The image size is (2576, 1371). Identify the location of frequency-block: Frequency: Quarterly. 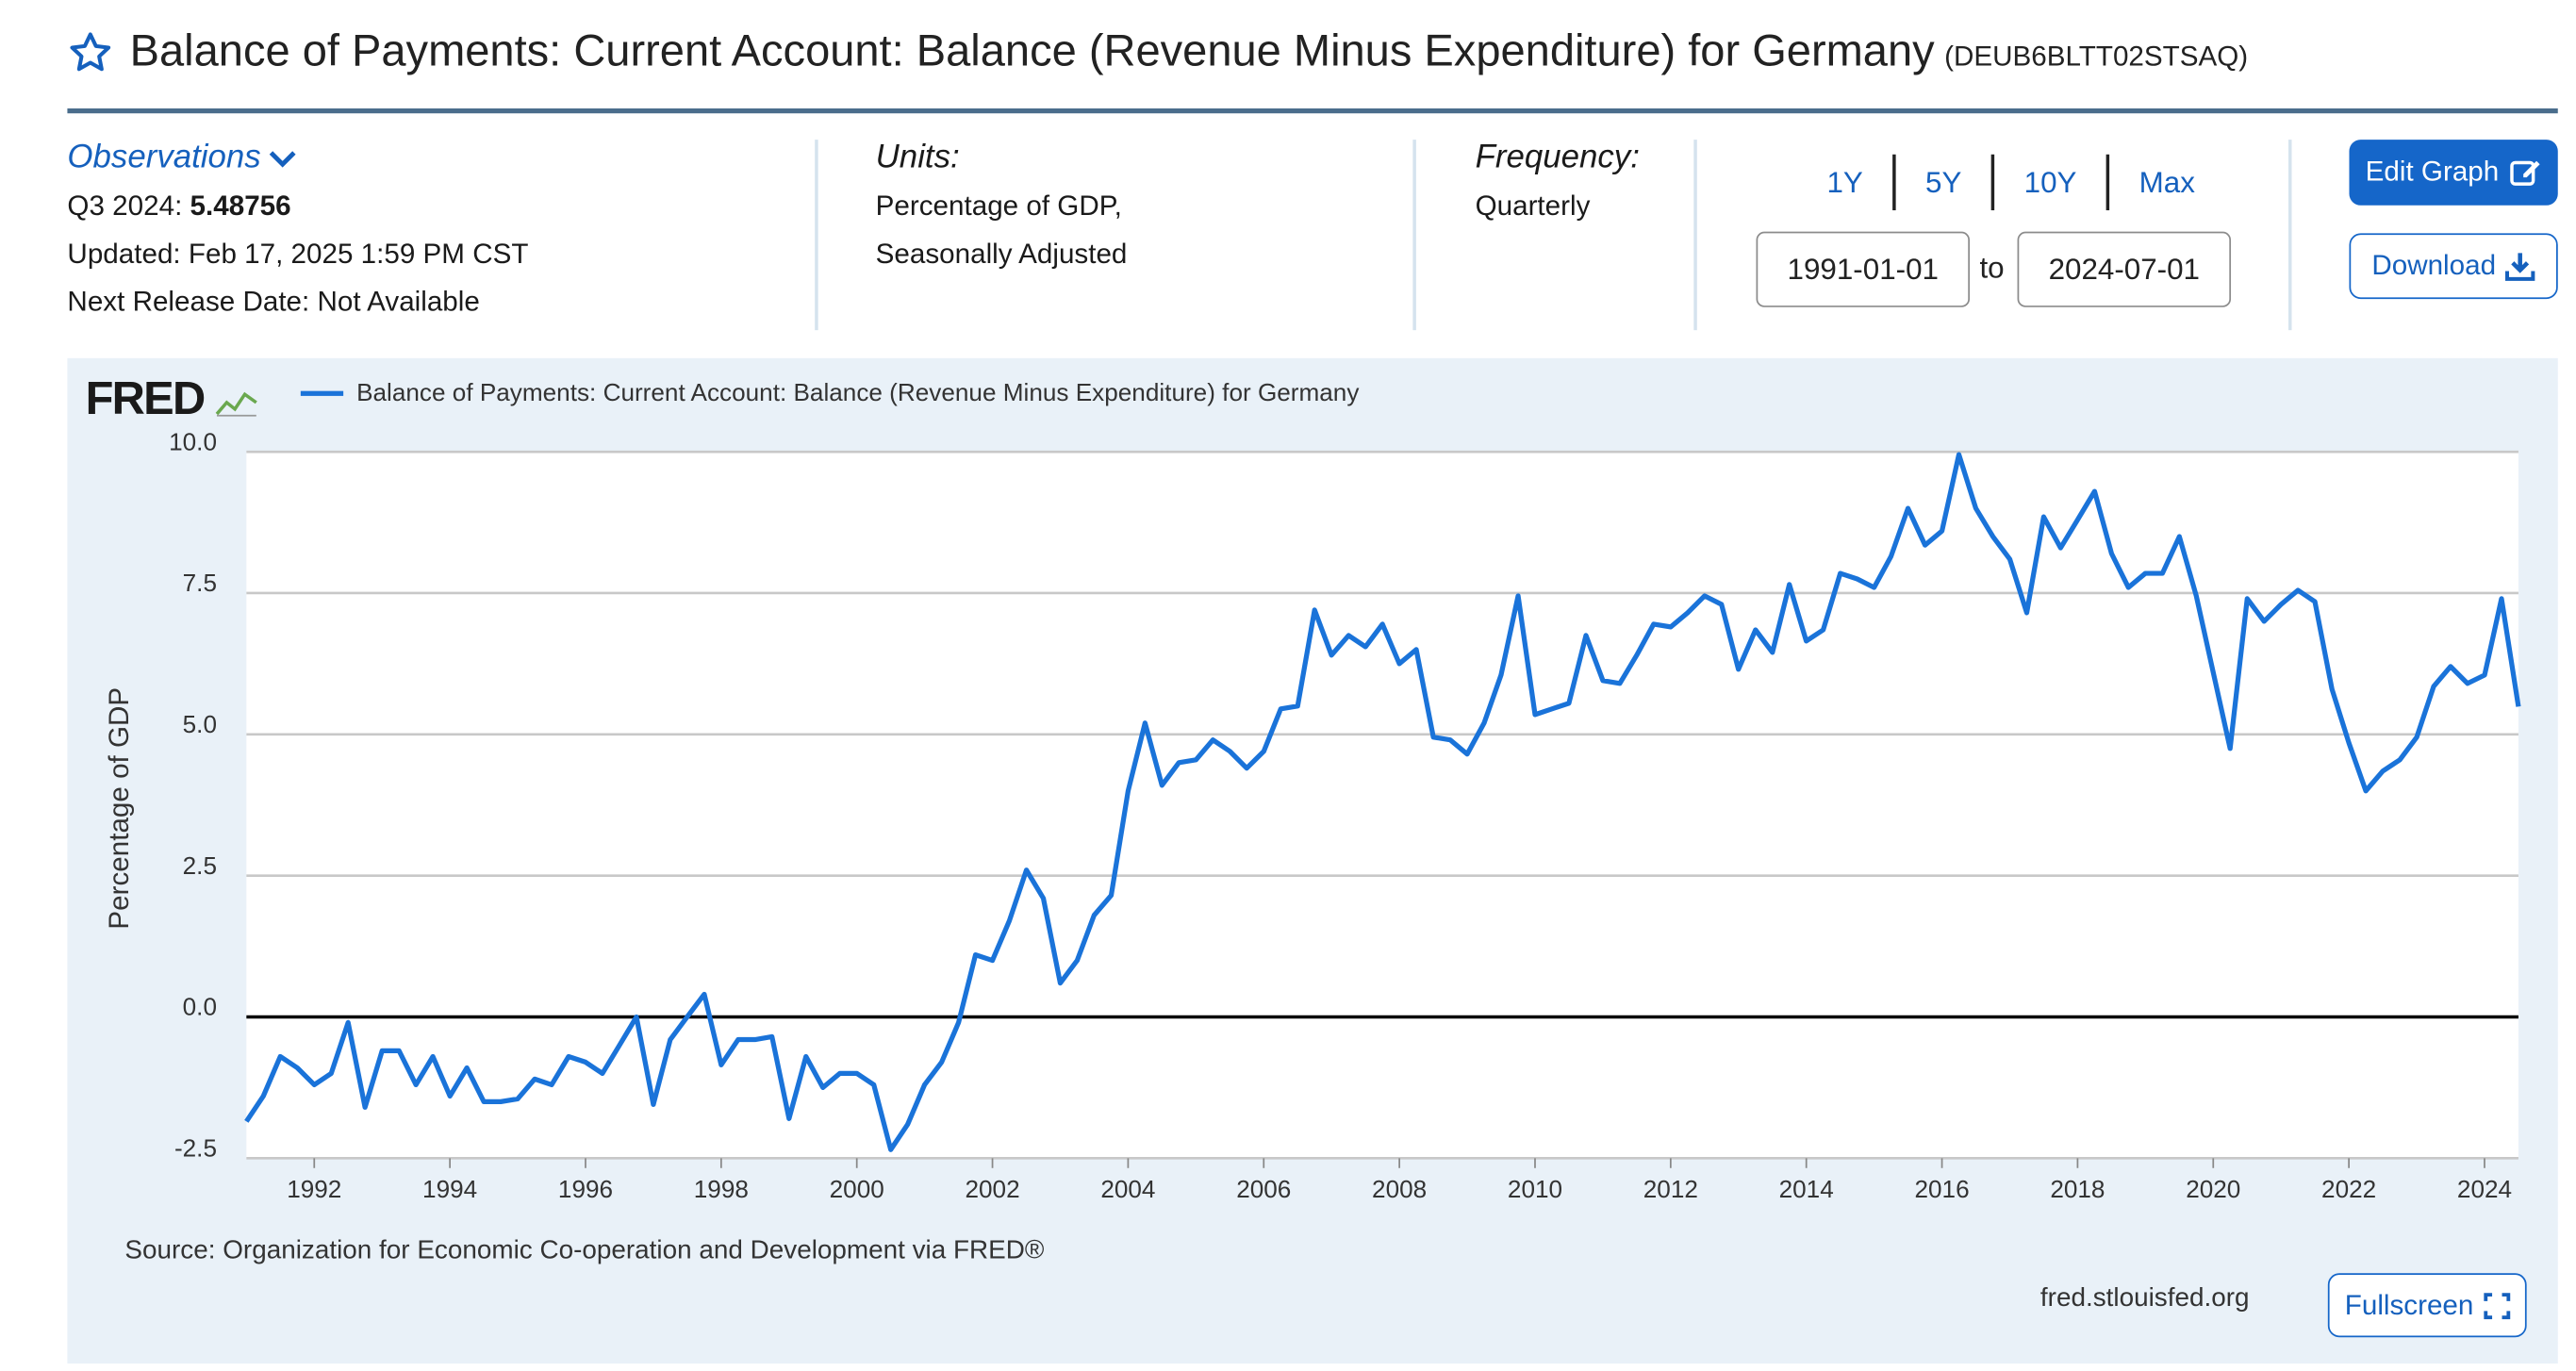
(1558, 182).